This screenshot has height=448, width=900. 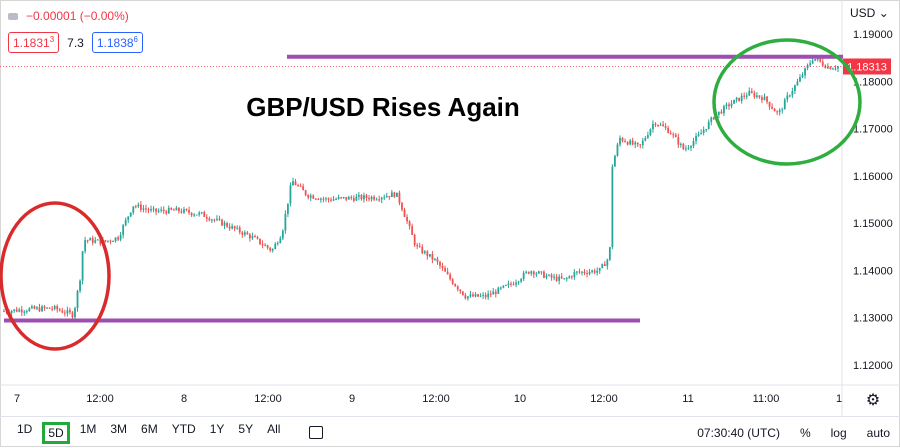 I want to click on percent-toggle: %, so click(x=805, y=432).